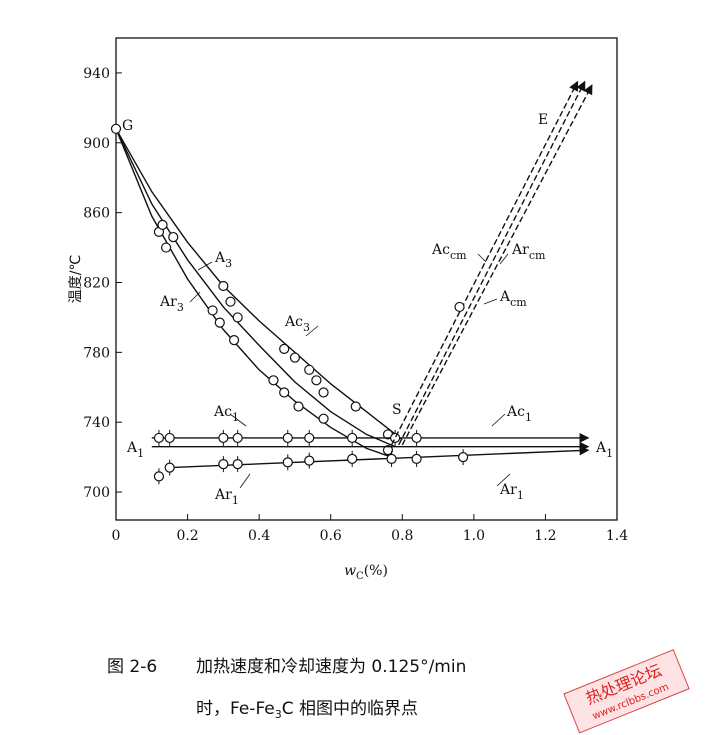 The image size is (707, 735). Describe the element at coordinates (116, 536) in the screenshot. I see `x-tick-label: 0` at that location.